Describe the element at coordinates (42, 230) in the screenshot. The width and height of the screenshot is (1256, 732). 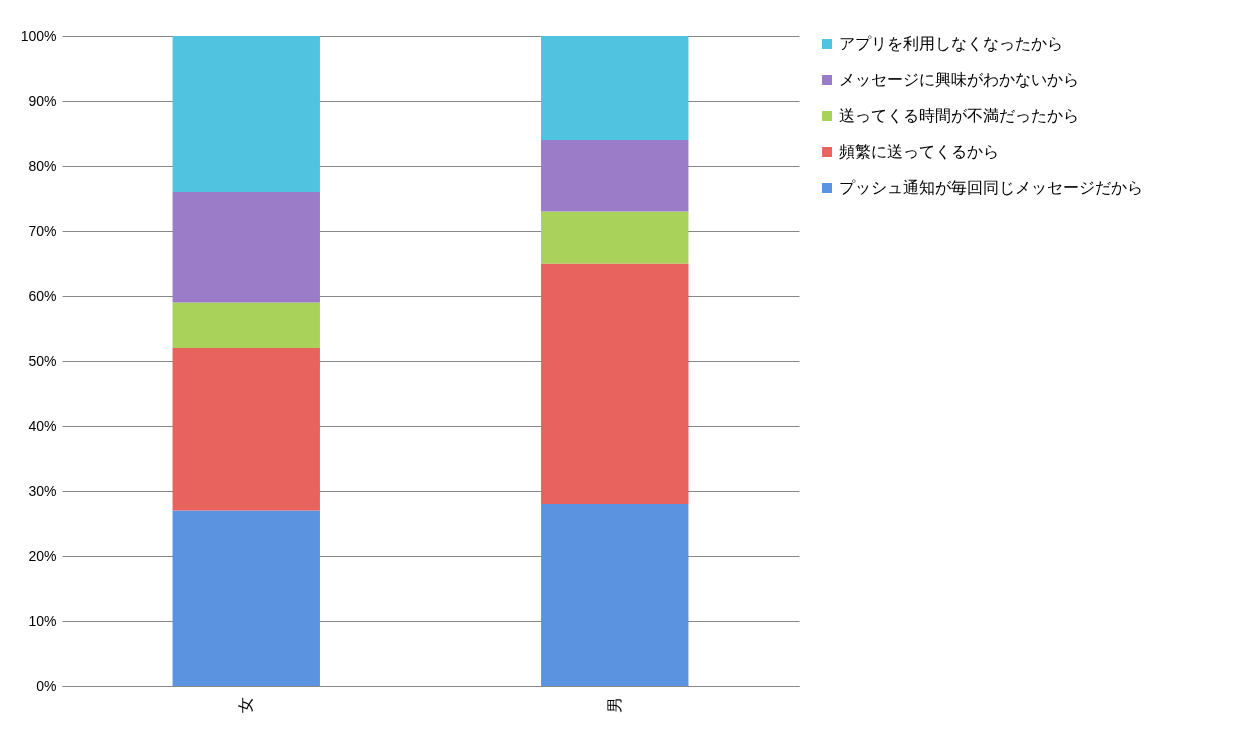
I see `y-tick-label: 70%` at that location.